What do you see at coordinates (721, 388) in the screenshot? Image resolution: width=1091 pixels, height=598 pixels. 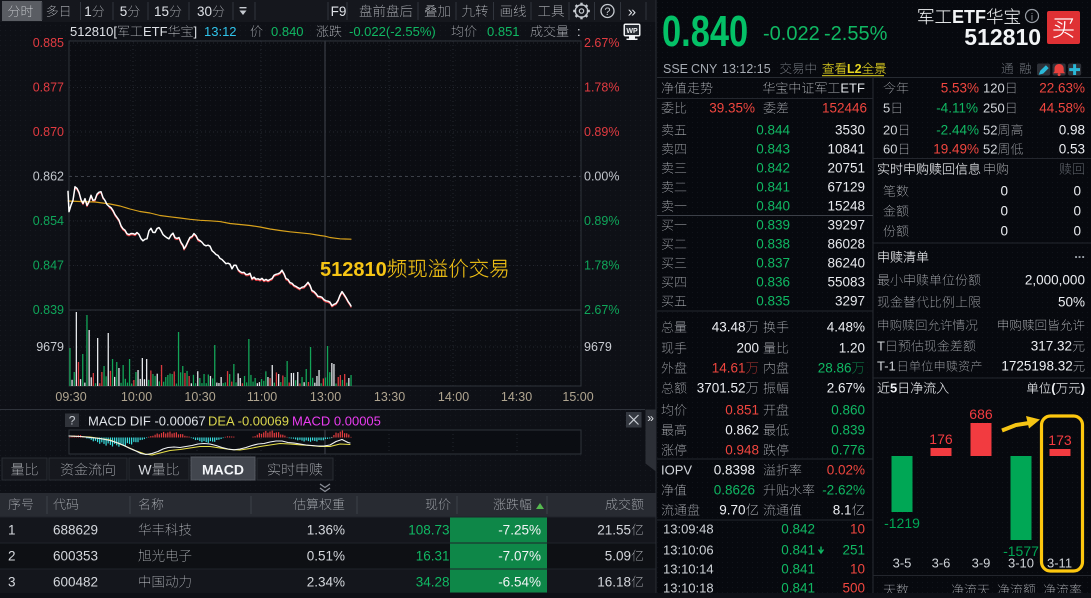 I see `svg-text: 3701.52` at bounding box center [721, 388].